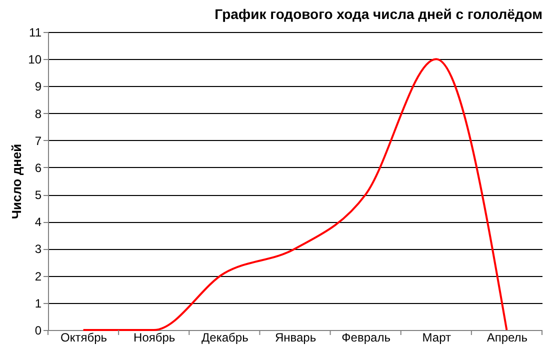  I want to click on y-tick-label: 0, so click(38, 331).